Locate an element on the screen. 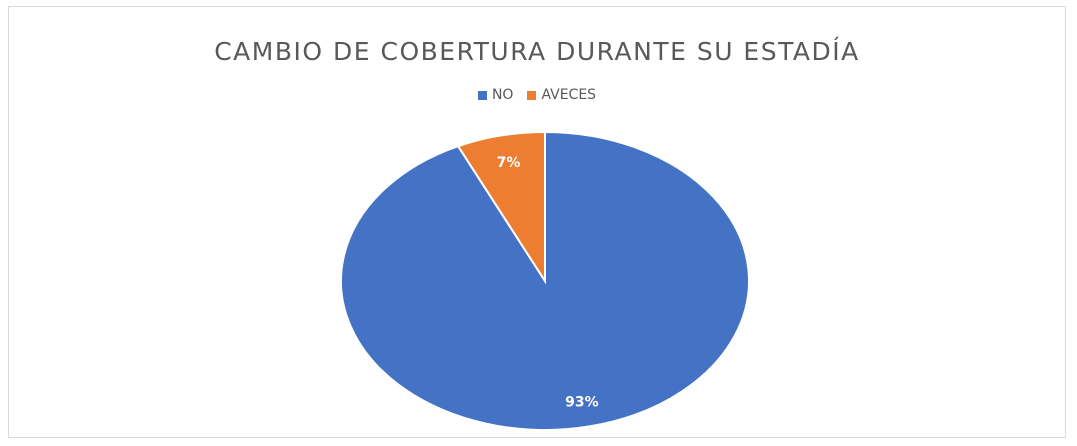  data-label-no: 93% is located at coordinates (582, 403).